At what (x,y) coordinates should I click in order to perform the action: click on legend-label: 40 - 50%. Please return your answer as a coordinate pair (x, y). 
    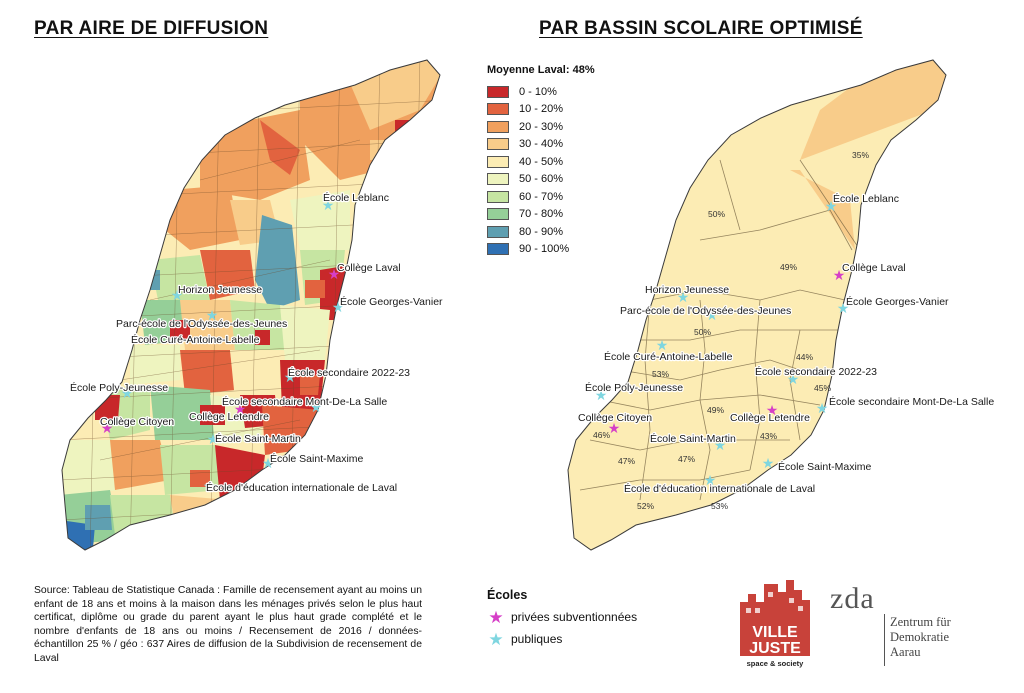
    Looking at the image, I should click on (541, 161).